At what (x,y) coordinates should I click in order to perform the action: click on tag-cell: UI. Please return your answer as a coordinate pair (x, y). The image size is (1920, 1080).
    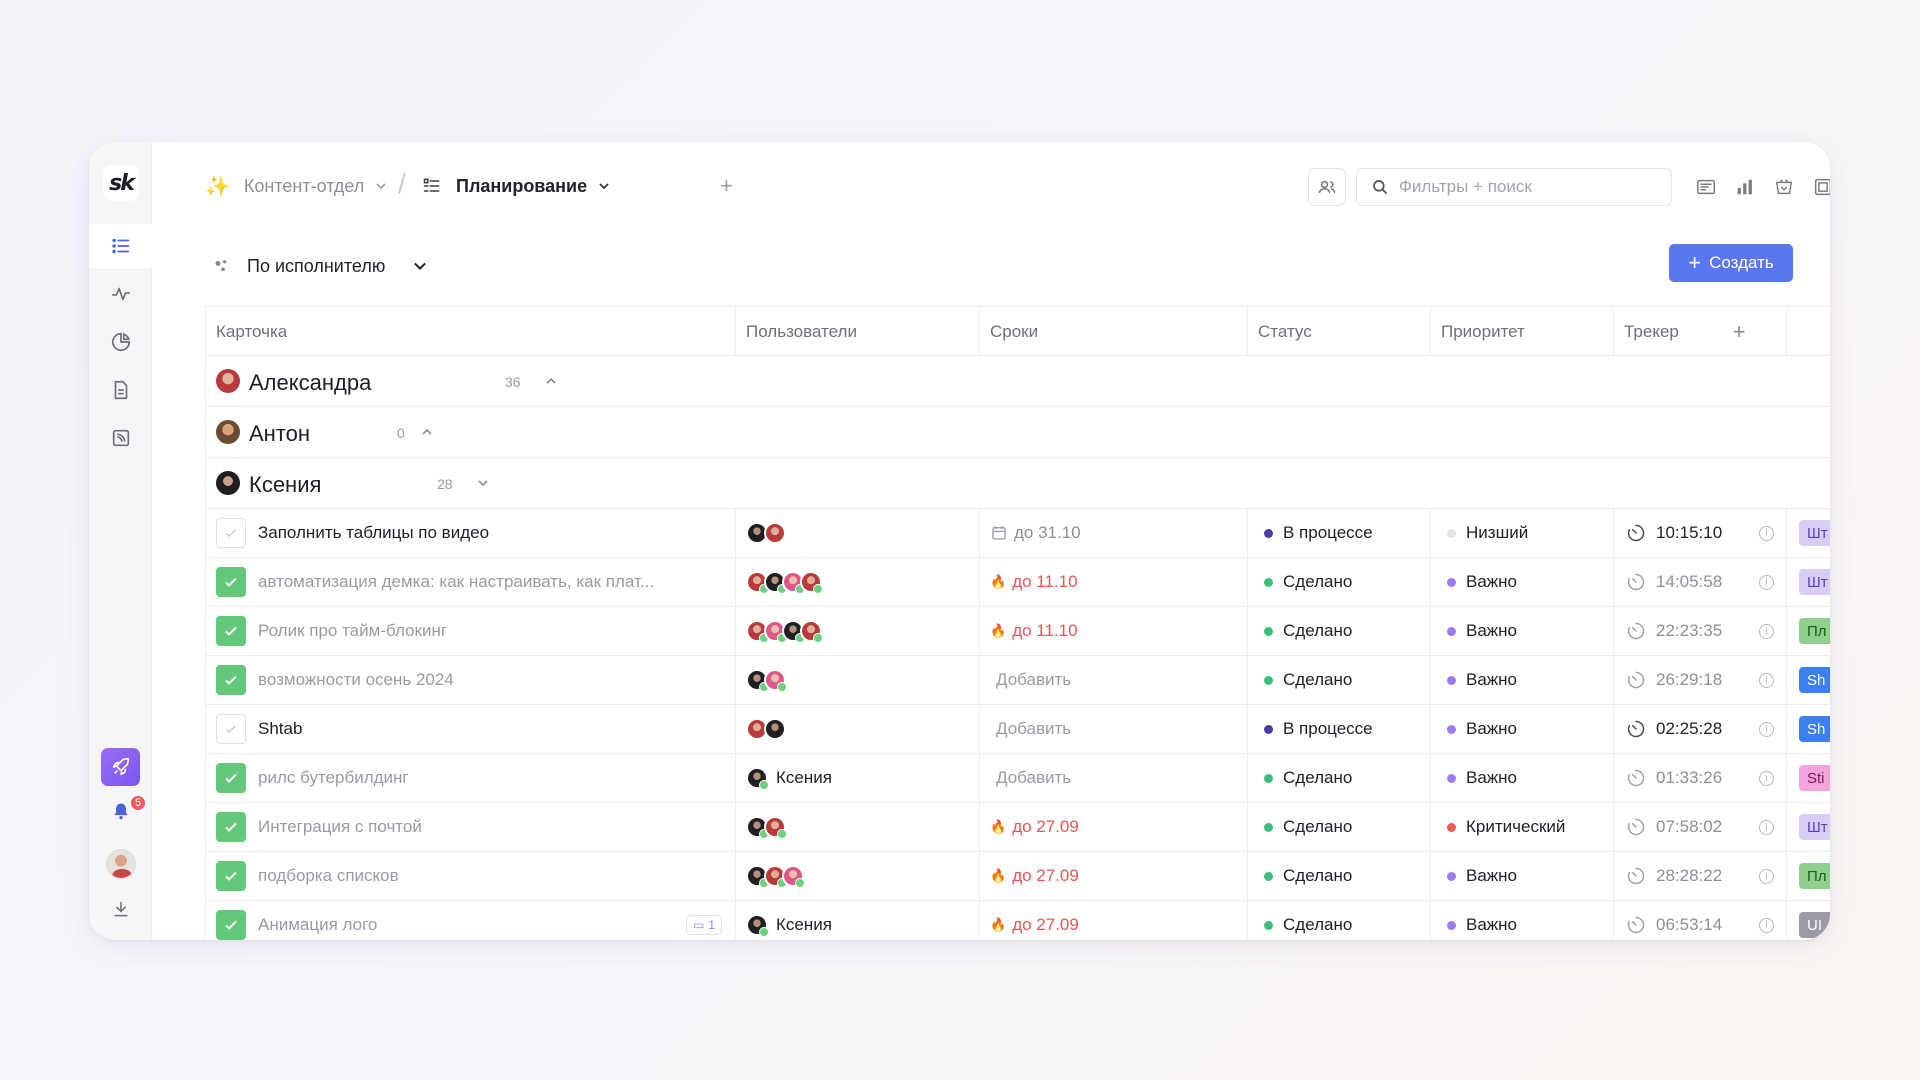
    Looking at the image, I should click on (1808, 920).